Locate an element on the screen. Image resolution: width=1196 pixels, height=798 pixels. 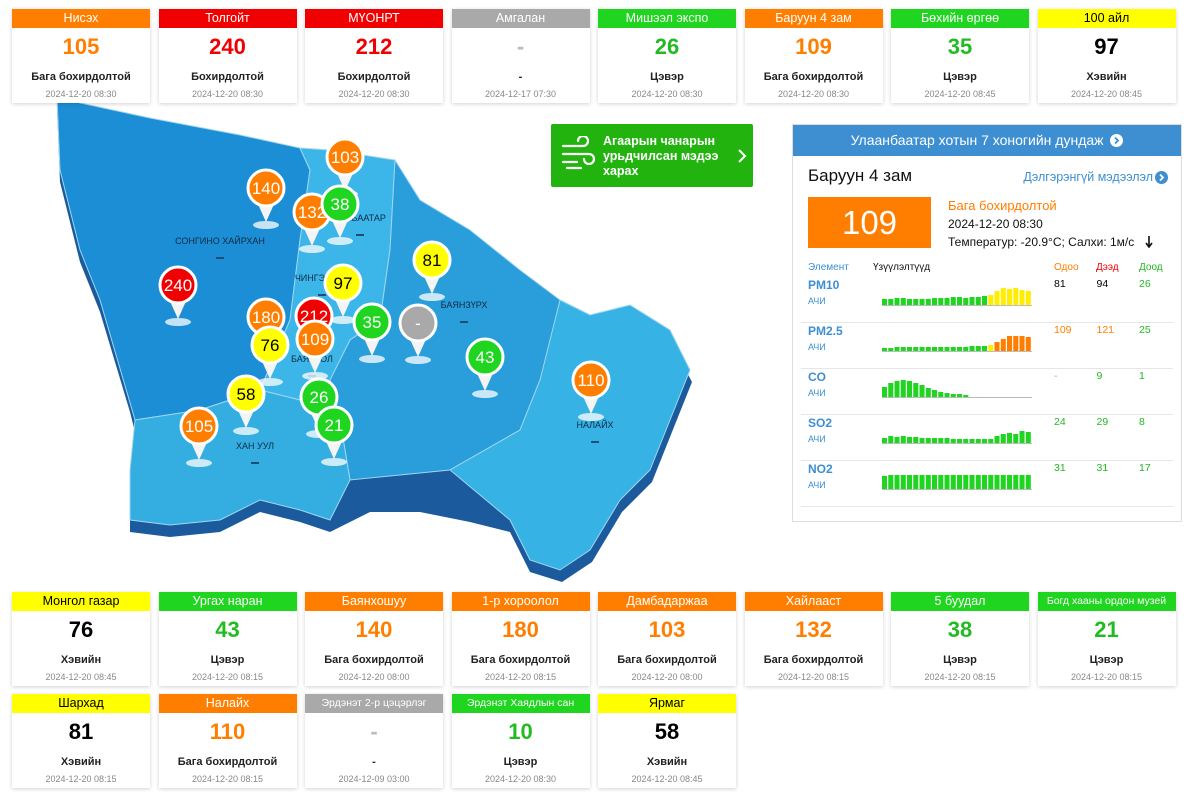
station-card: Ургах наран 43 Цэвэр 2024-12-20 08:15 is located at coordinates (227, 639).